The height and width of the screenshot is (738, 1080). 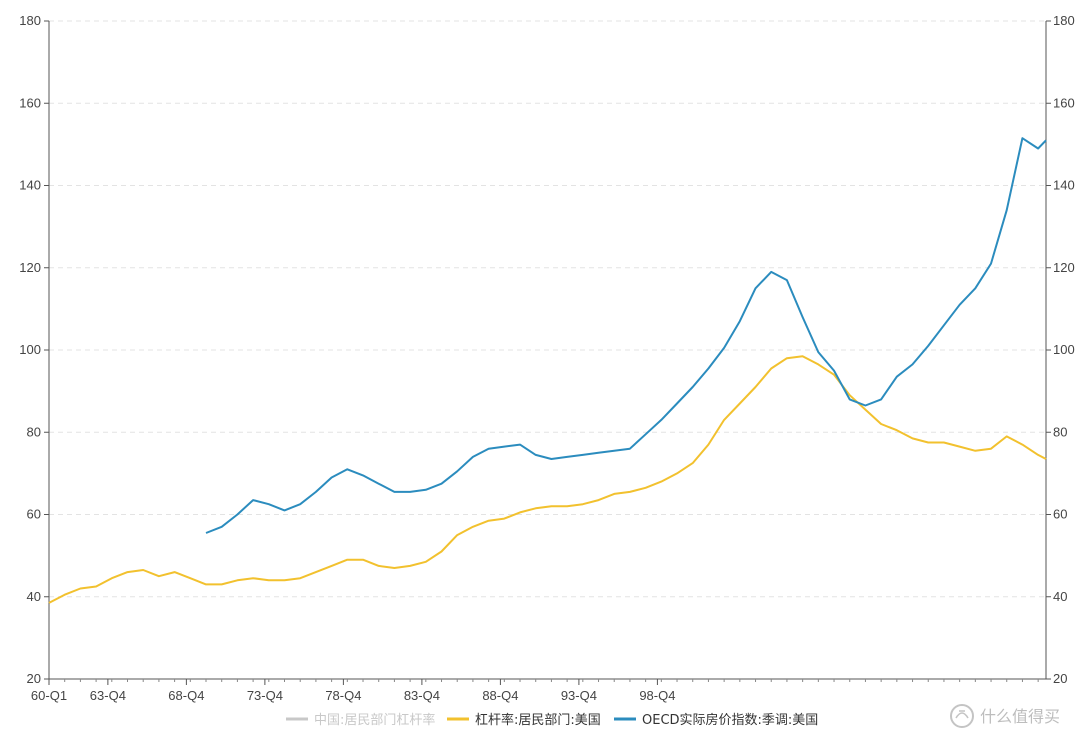 I want to click on y-left-tick-label: 100, so click(x=30, y=349).